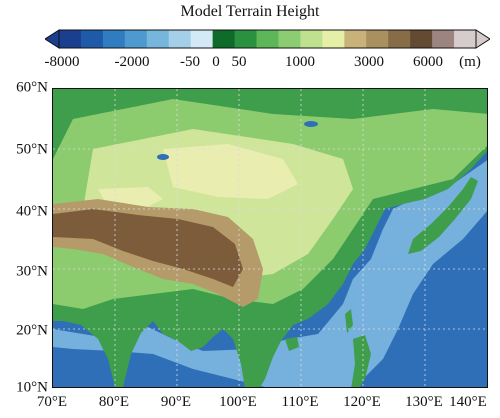 The height and width of the screenshot is (418, 500). Describe the element at coordinates (148, 248) in the screenshot. I see `plateau-core` at that location.